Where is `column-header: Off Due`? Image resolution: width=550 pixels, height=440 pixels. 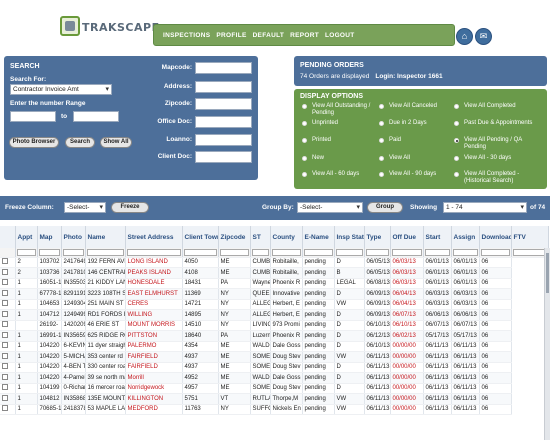
column-header: Off Due is located at coordinates (407, 237).